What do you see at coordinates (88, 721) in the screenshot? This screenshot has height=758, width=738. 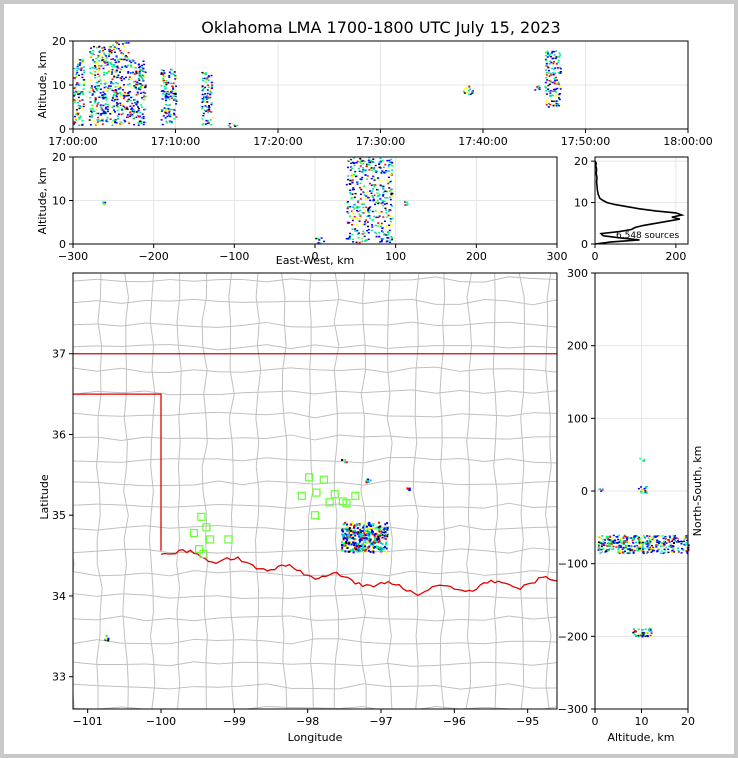 I see `longitude-tick-label: −101` at bounding box center [88, 721].